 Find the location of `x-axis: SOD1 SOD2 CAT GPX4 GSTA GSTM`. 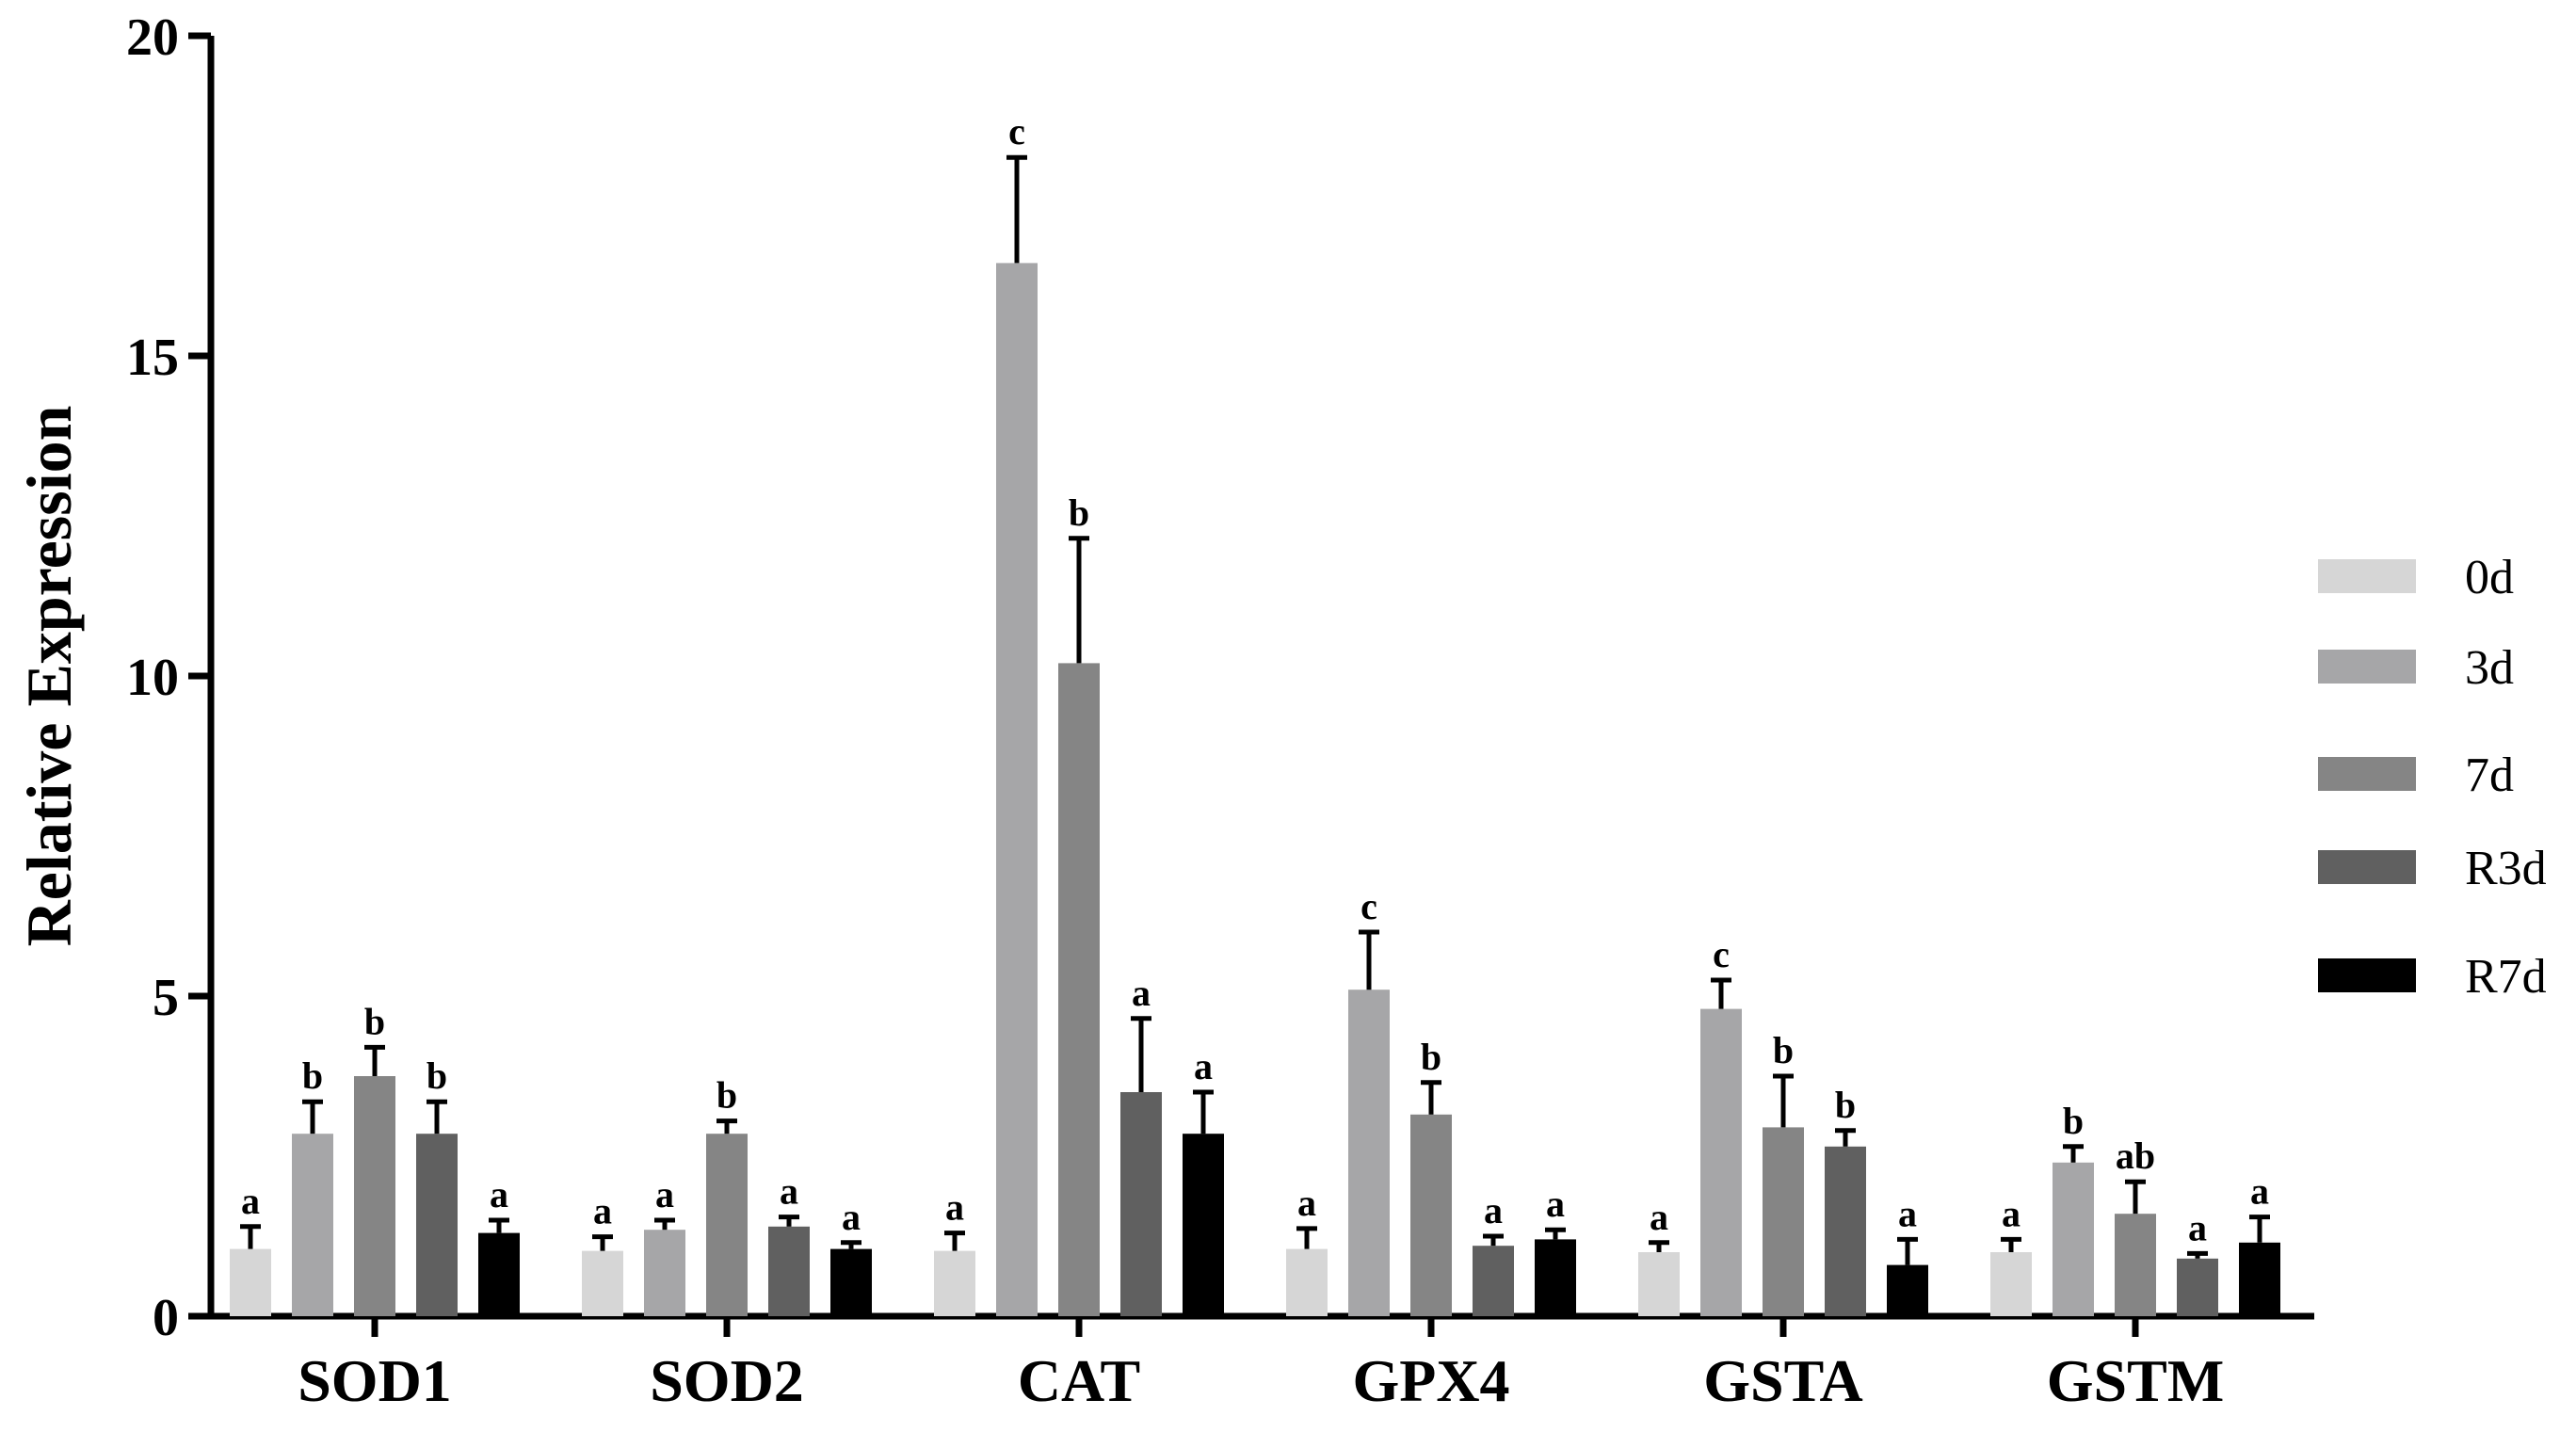

x-axis: SOD1 SOD2 CAT GPX4 GSTA GSTM is located at coordinates (1261, 1363).